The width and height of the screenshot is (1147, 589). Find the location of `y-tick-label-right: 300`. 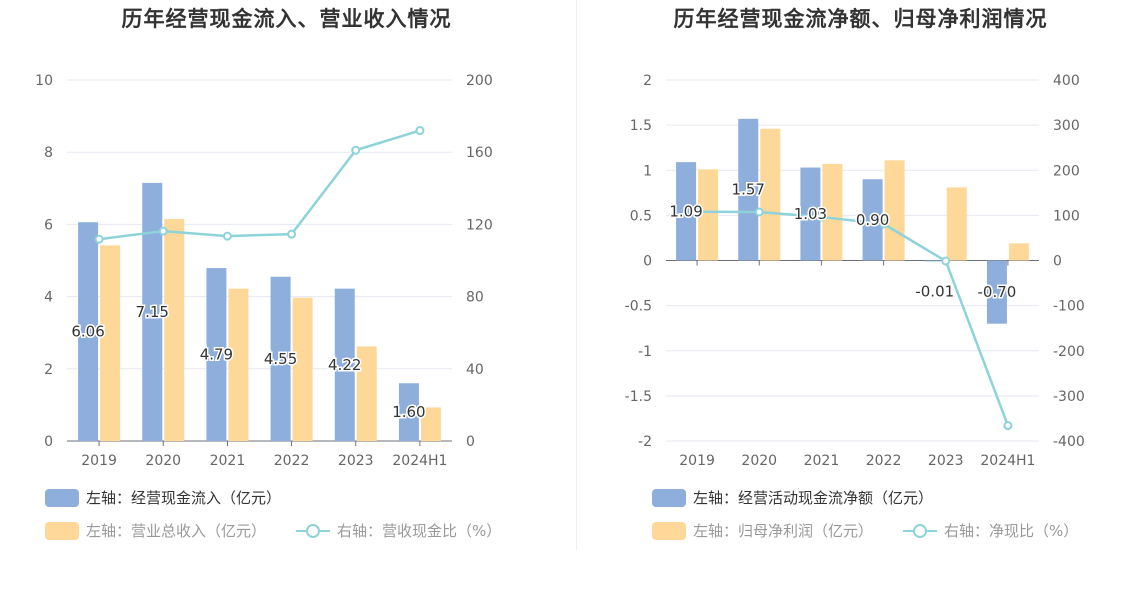

y-tick-label-right: 300 is located at coordinates (1066, 126).